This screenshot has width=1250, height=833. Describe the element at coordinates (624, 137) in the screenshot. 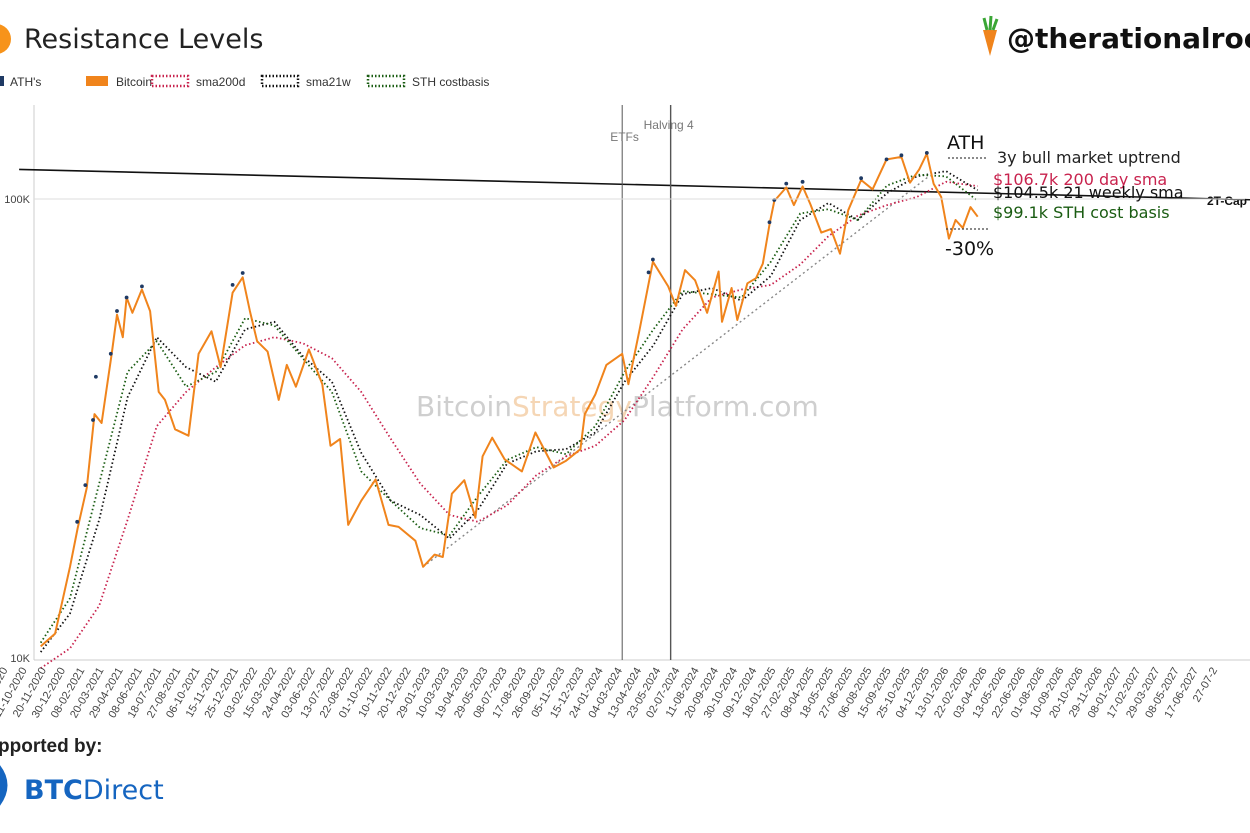

I see `vertical-line-label-1: ETFs` at that location.